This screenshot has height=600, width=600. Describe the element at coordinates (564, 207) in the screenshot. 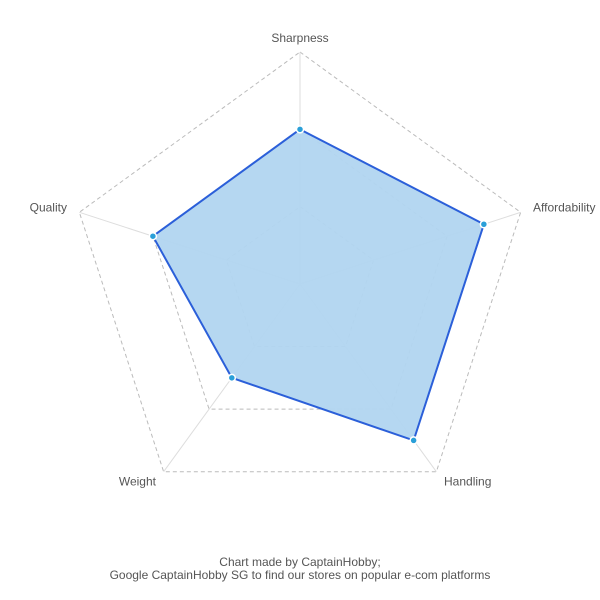

I see `axis-label: Affordability` at that location.